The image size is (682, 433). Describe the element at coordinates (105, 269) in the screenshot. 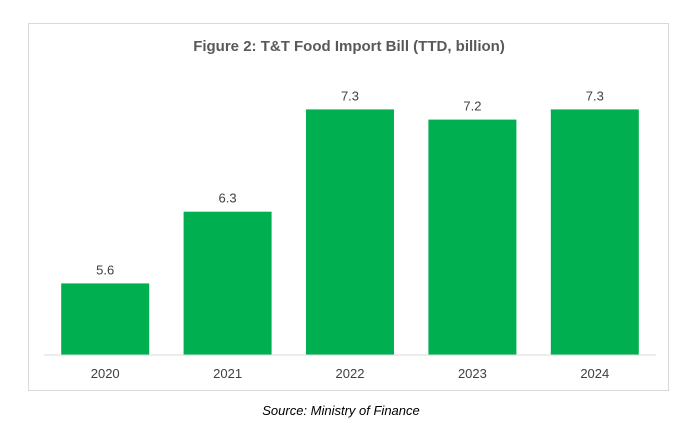

I see `data-label-2020: 5.6` at that location.